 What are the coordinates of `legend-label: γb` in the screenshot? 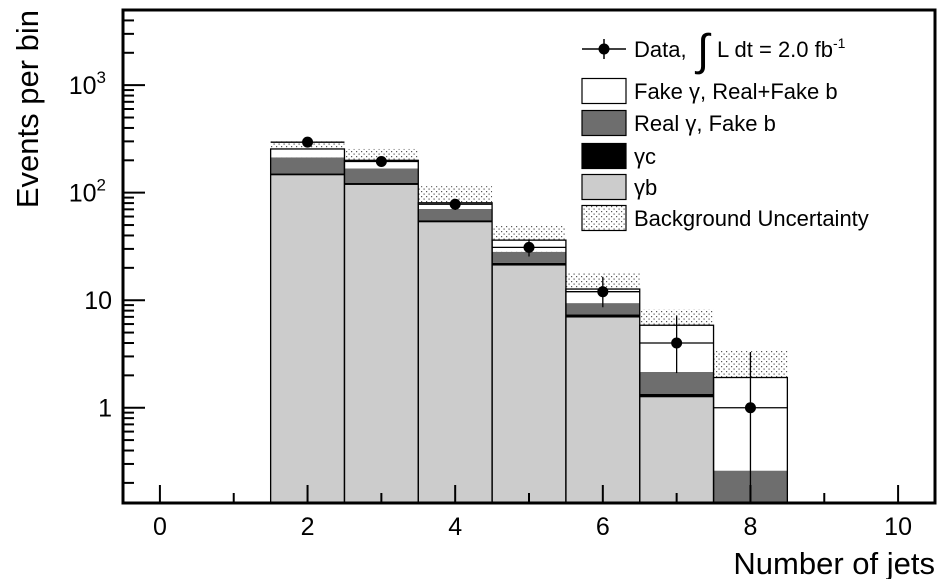 It's located at (645, 187).